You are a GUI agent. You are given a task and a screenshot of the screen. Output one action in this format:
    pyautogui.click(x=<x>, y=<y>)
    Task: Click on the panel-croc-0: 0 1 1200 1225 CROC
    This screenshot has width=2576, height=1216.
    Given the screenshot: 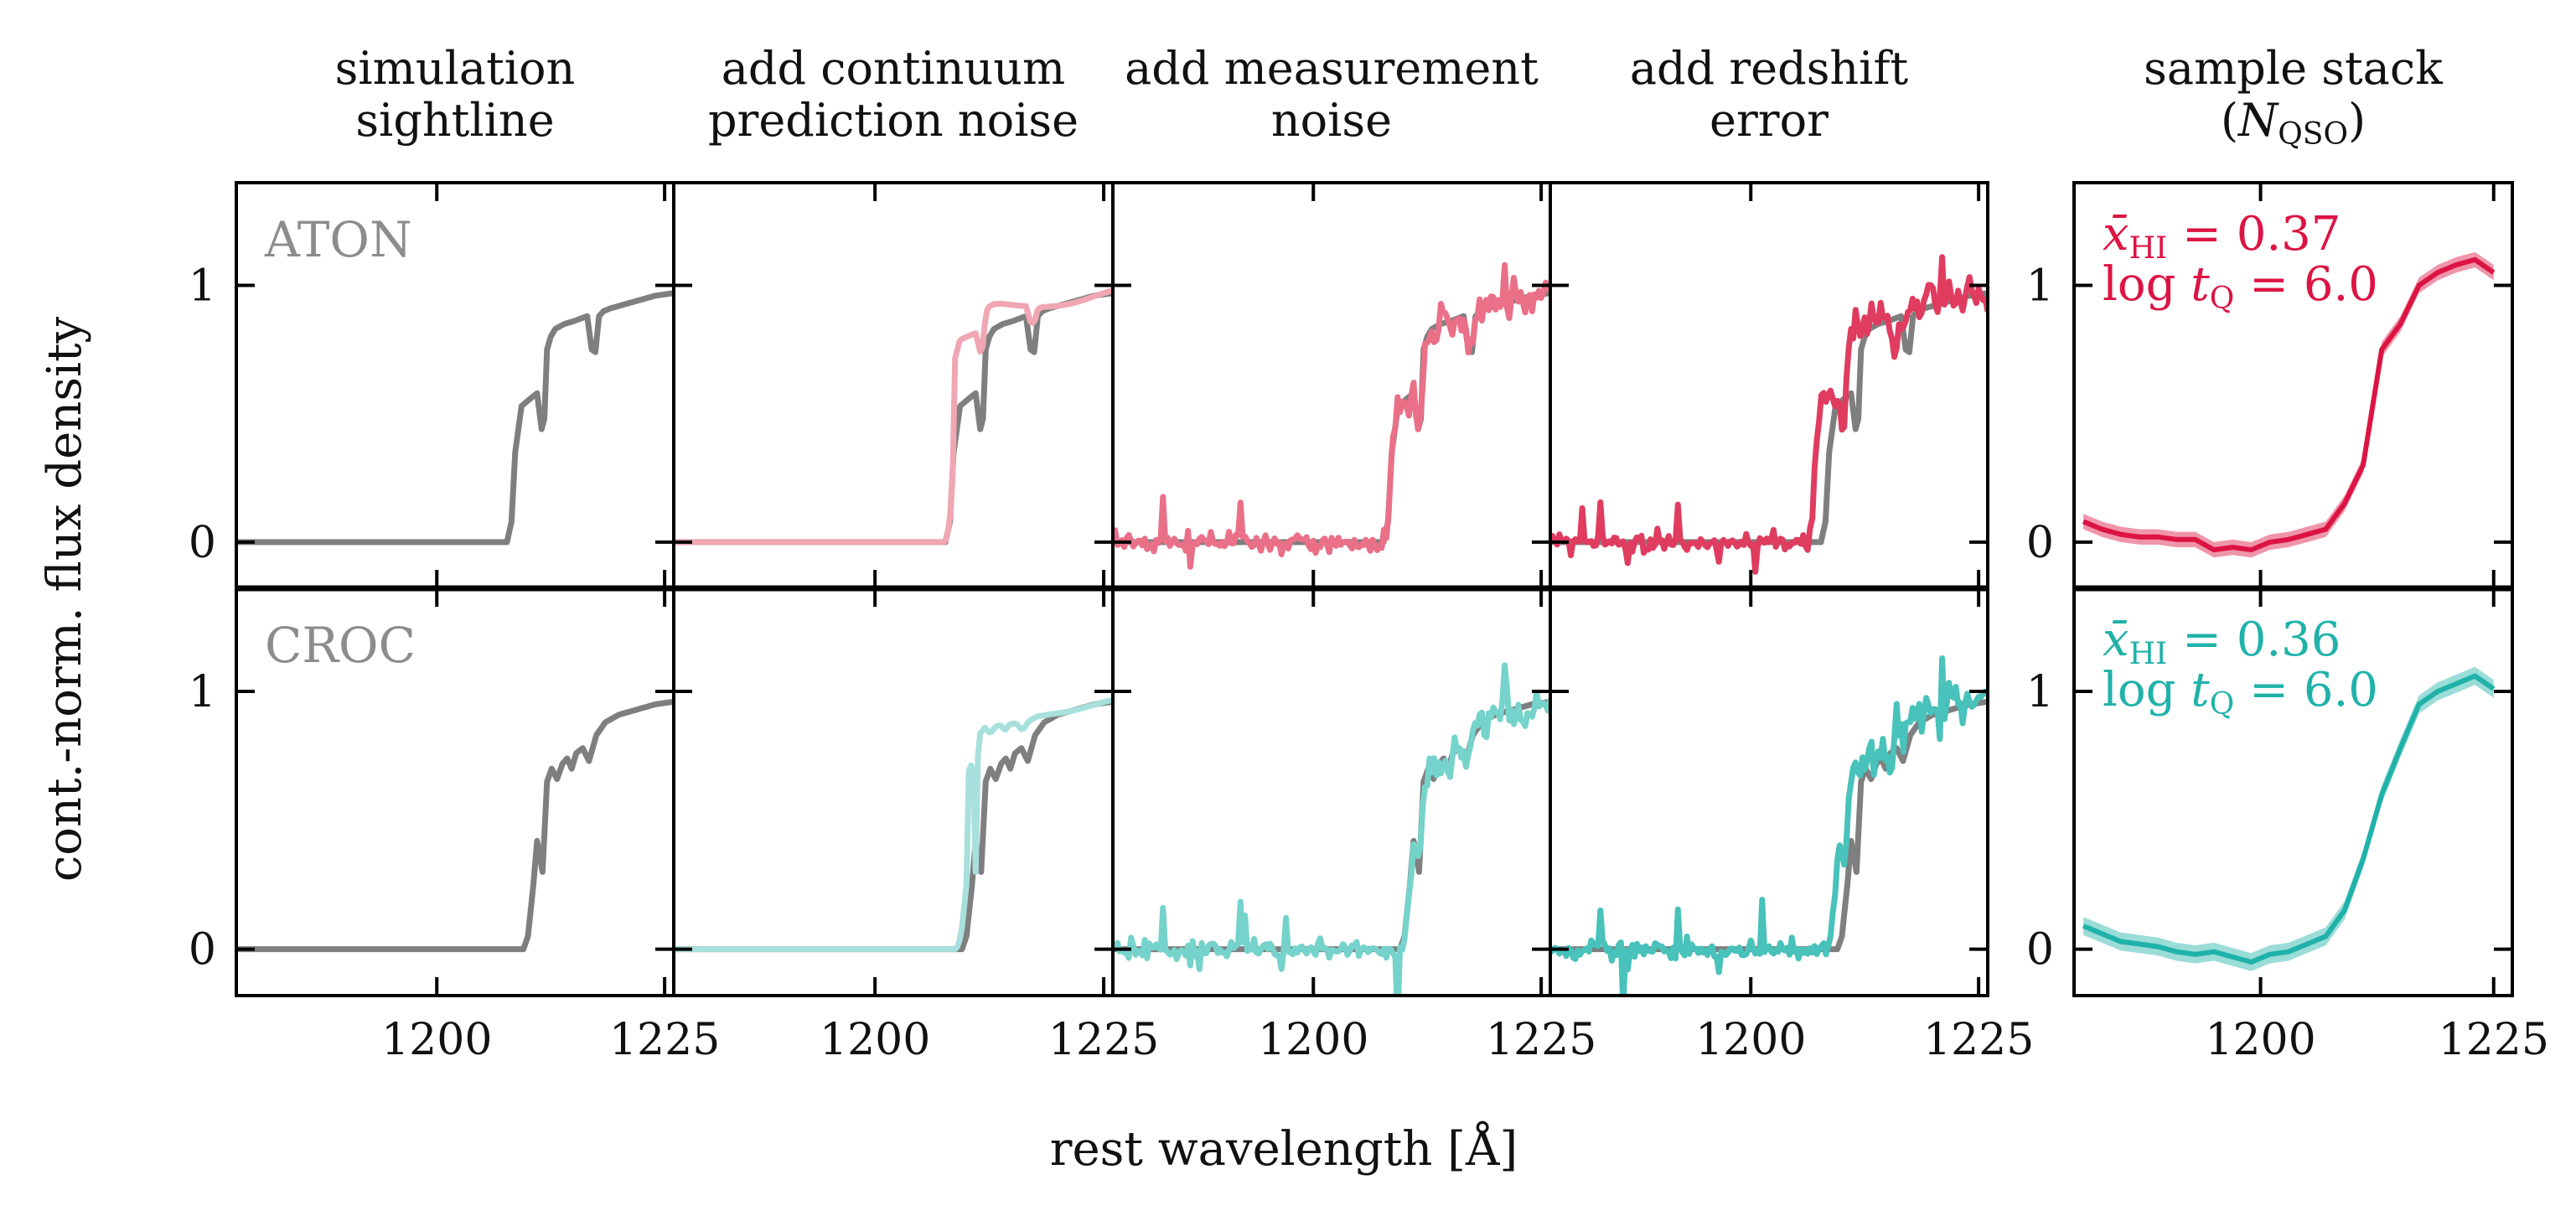 What is the action you would take?
    pyautogui.click(x=454, y=826)
    